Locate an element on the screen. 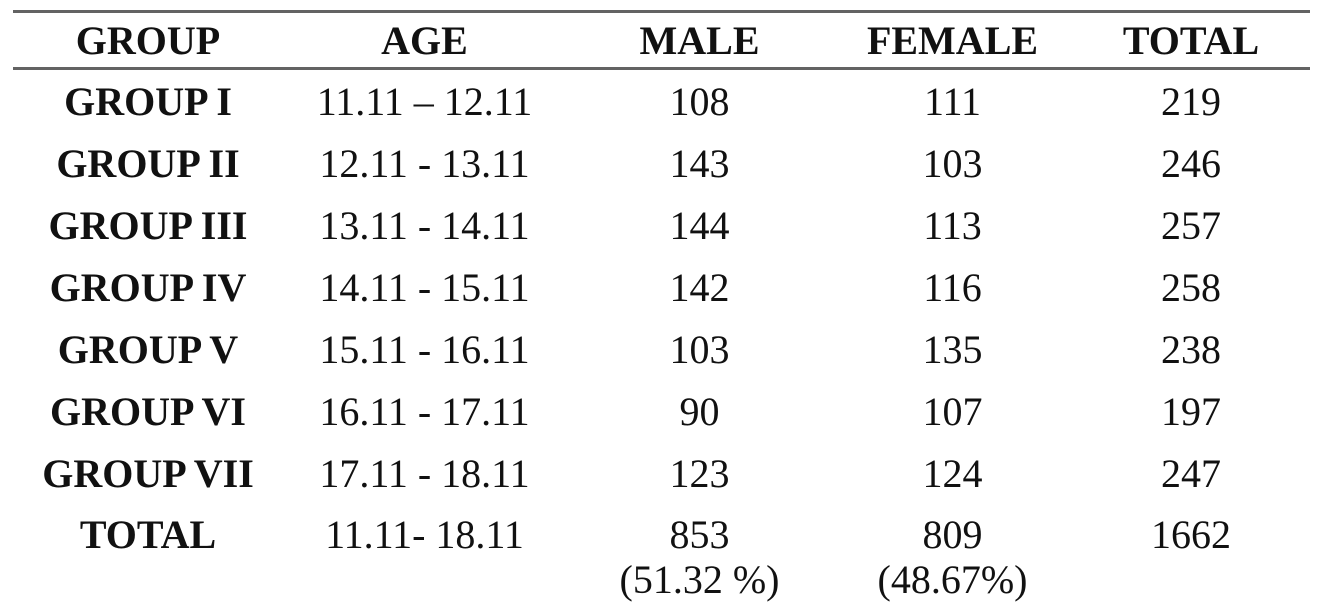 This screenshot has height=604, width=1319. male-cell: 90 is located at coordinates (699, 411).